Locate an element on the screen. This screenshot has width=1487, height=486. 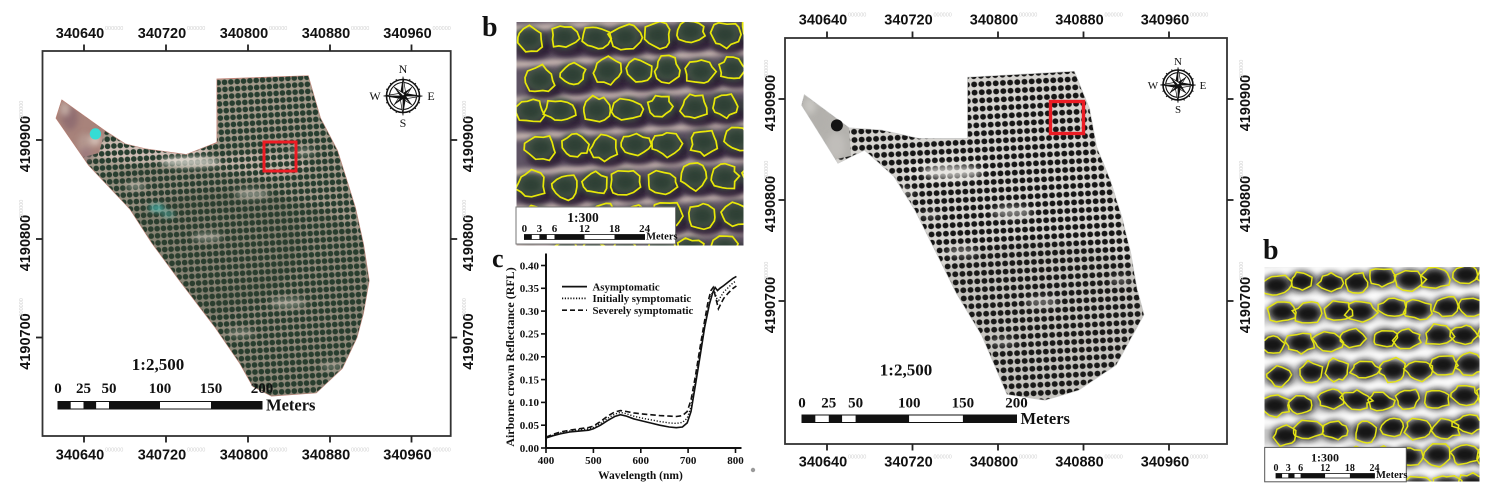
svg-text: 0.20 is located at coordinates (530, 358).